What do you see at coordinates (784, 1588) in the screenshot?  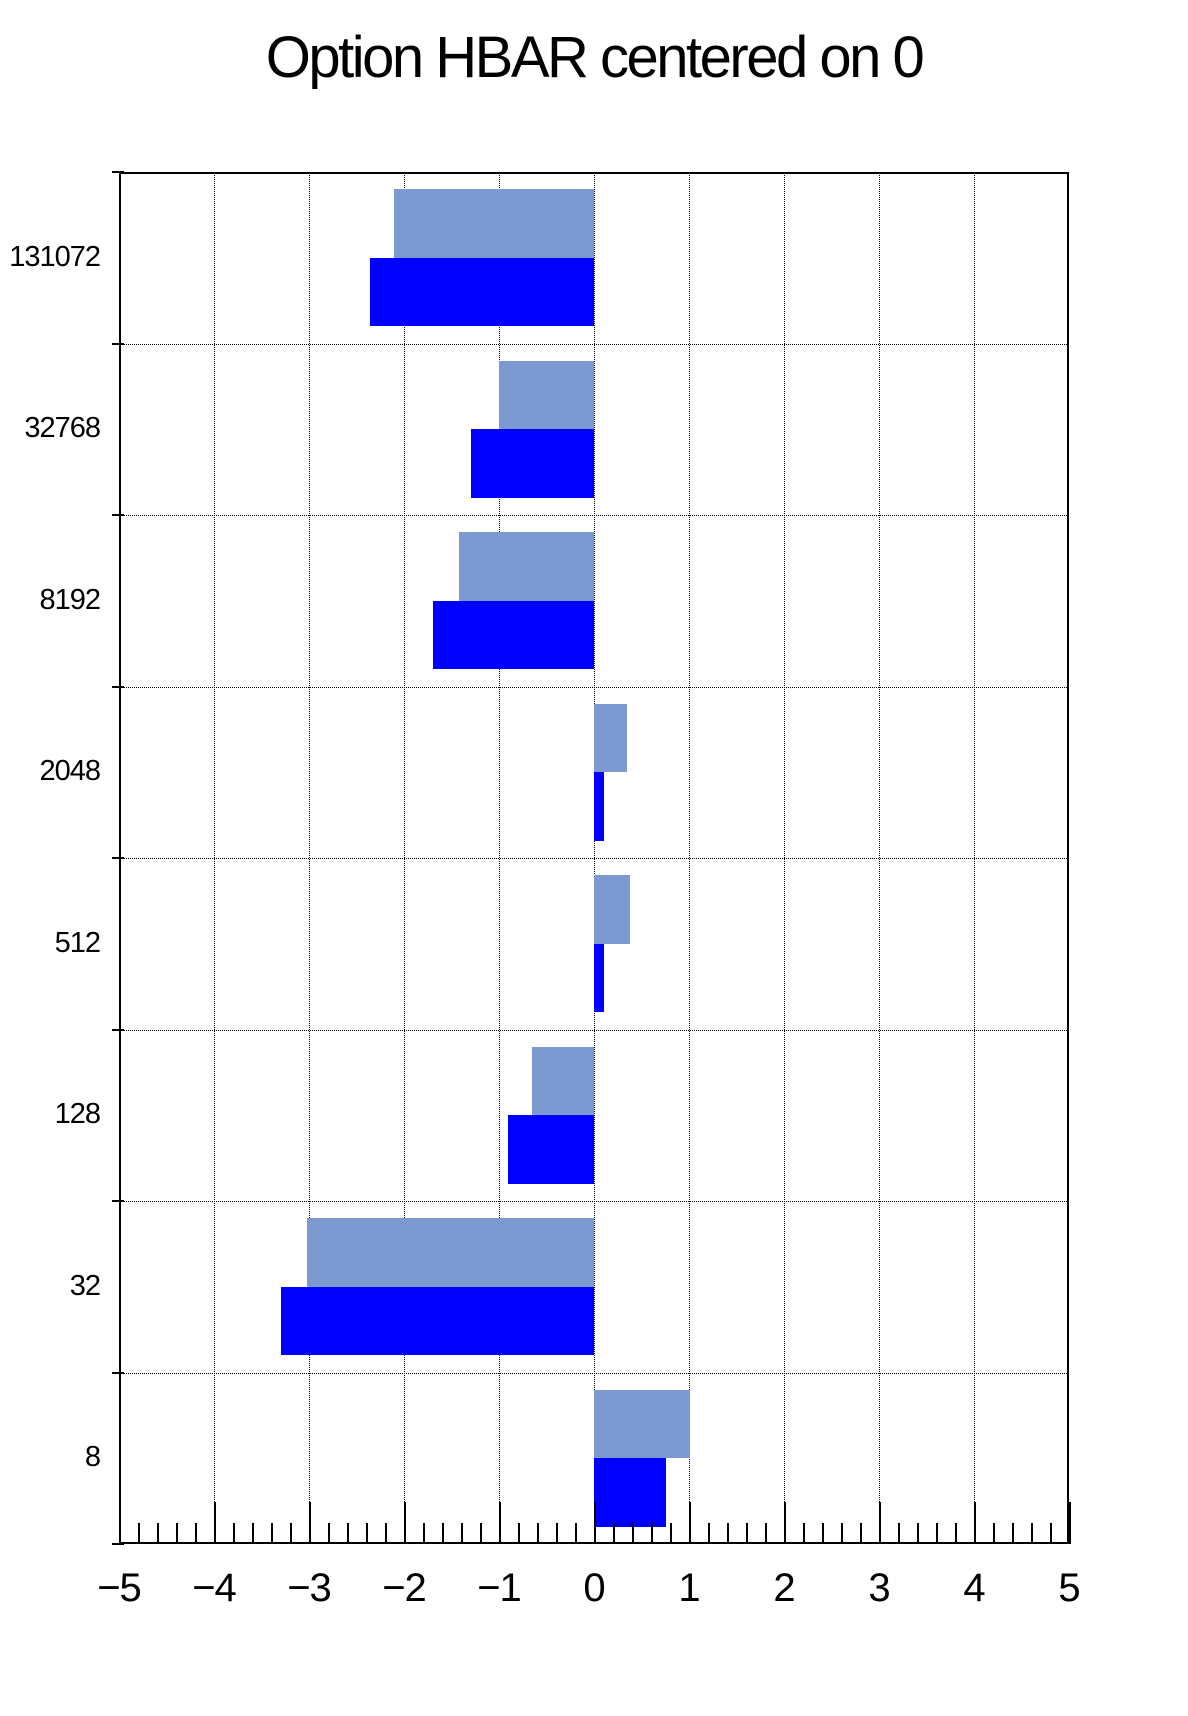 I see `x-tick-label: 2` at bounding box center [784, 1588].